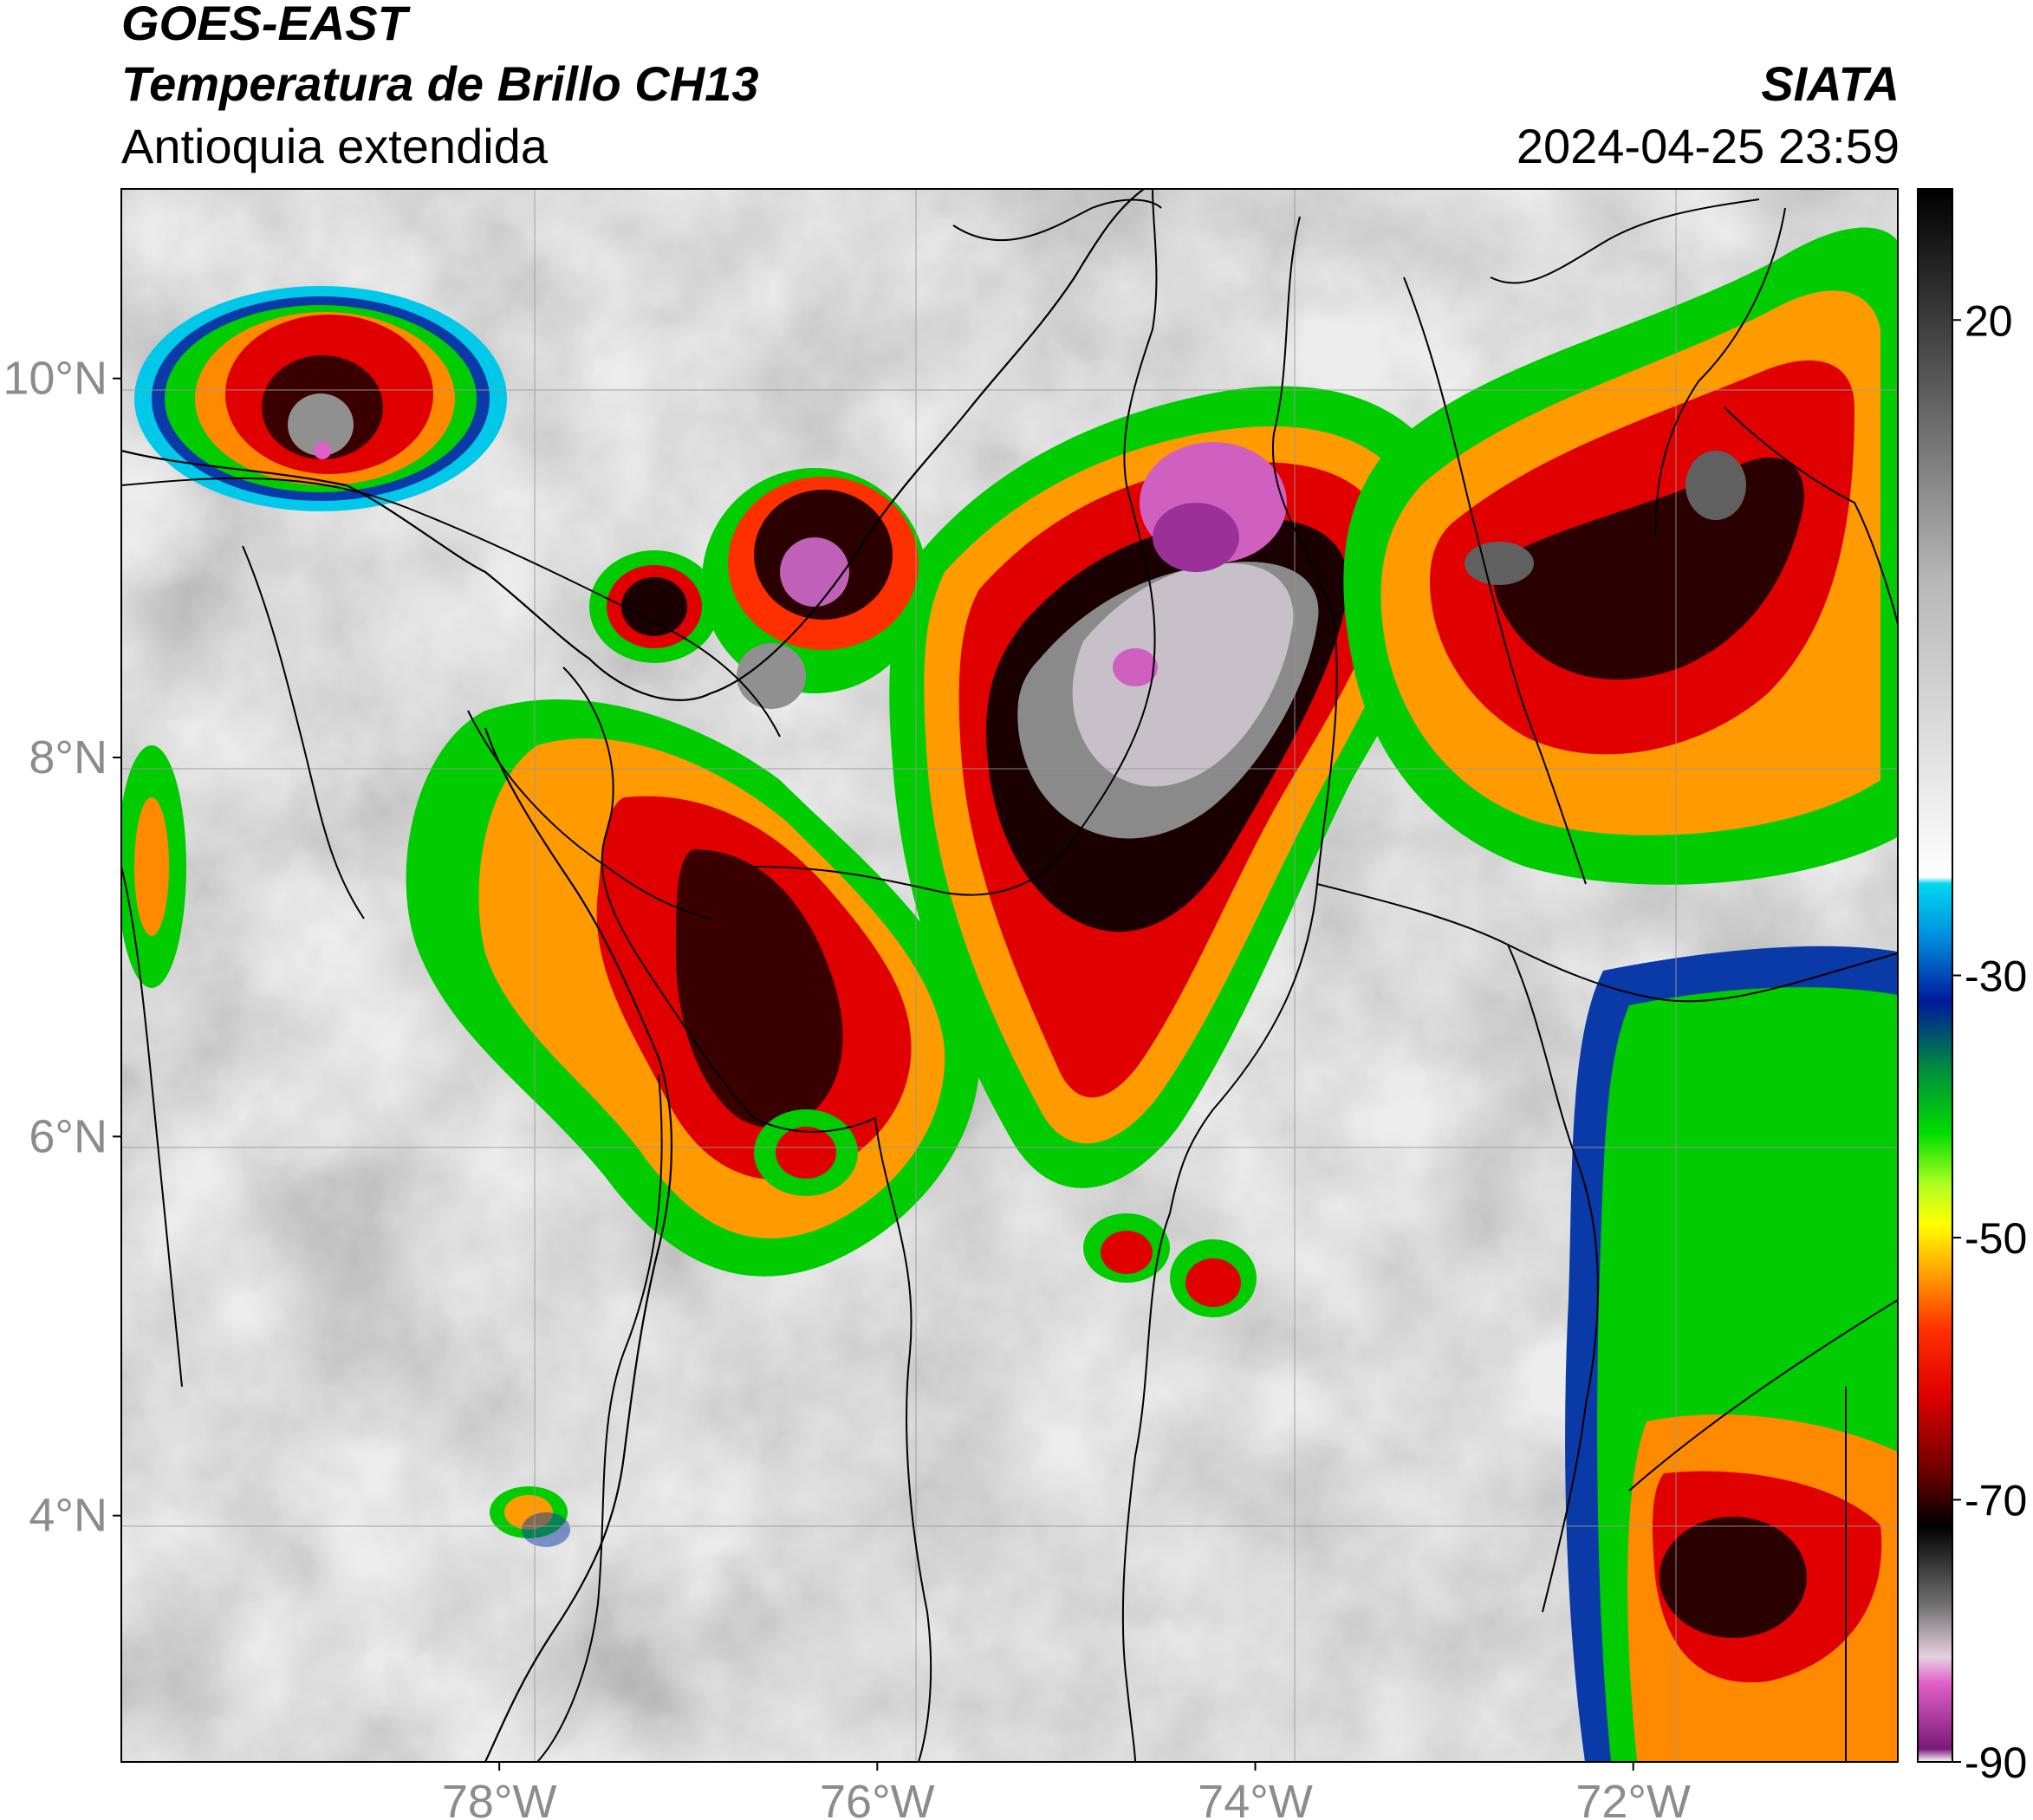 This screenshot has height=1820, width=2033. I want to click on lon-tick-label: 78°W, so click(499, 1798).